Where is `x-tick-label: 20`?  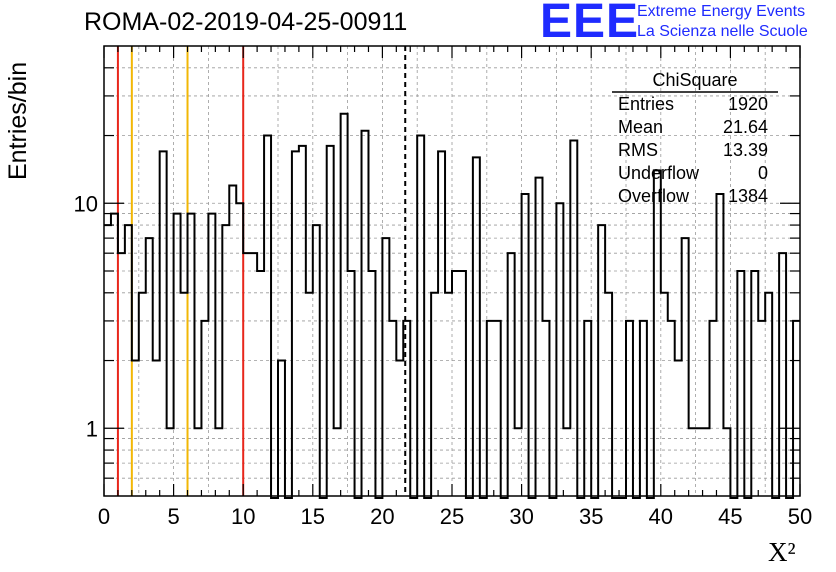
x-tick-label: 20 is located at coordinates (382, 516).